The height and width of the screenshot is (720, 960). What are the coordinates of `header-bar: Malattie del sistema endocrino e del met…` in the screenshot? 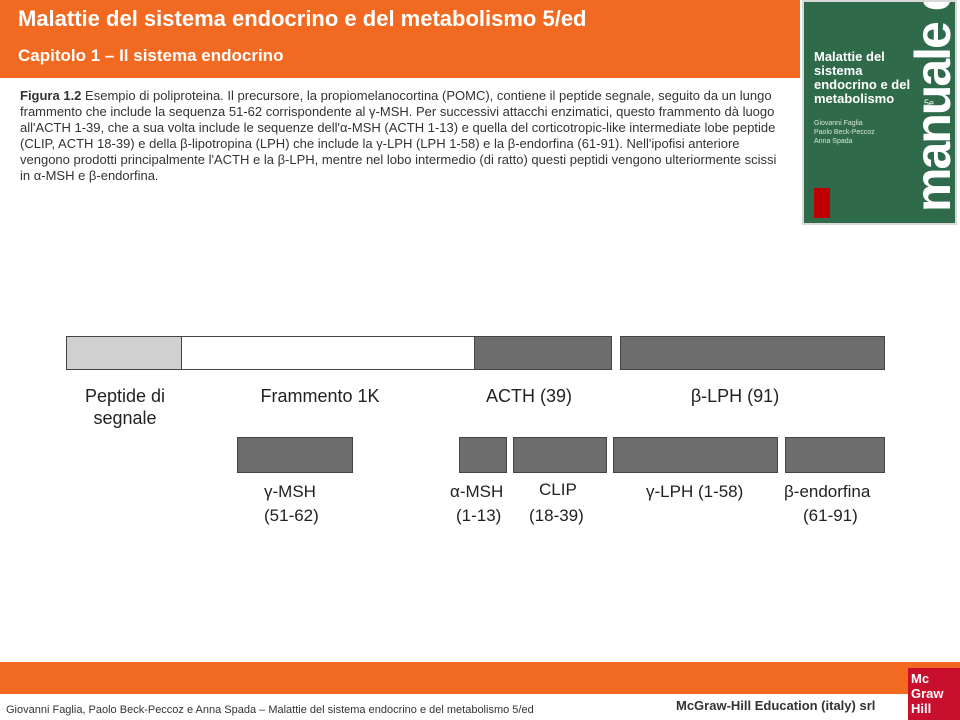 It's located at (400, 39).